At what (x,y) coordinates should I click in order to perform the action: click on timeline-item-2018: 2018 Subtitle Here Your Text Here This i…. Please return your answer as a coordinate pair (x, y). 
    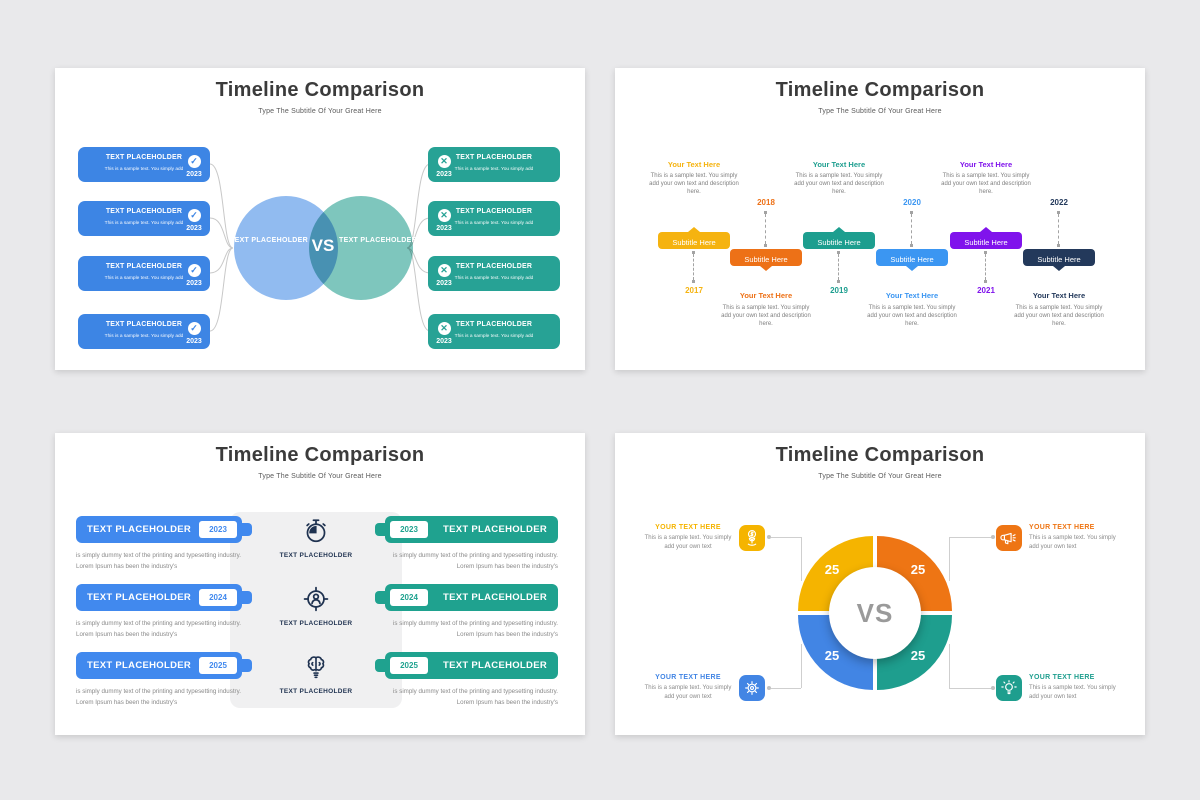
    Looking at the image, I should click on (766, 253).